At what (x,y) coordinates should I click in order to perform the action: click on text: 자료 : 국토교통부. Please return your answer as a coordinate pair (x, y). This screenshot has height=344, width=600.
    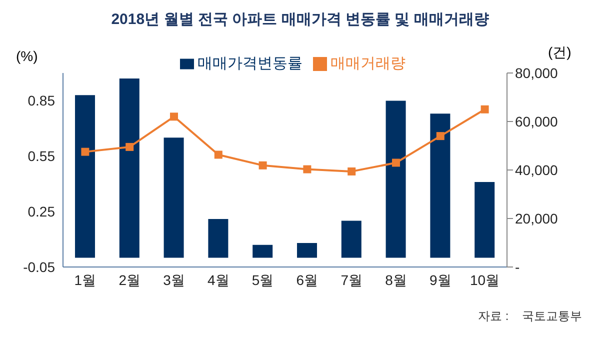
    Looking at the image, I should click on (530, 316).